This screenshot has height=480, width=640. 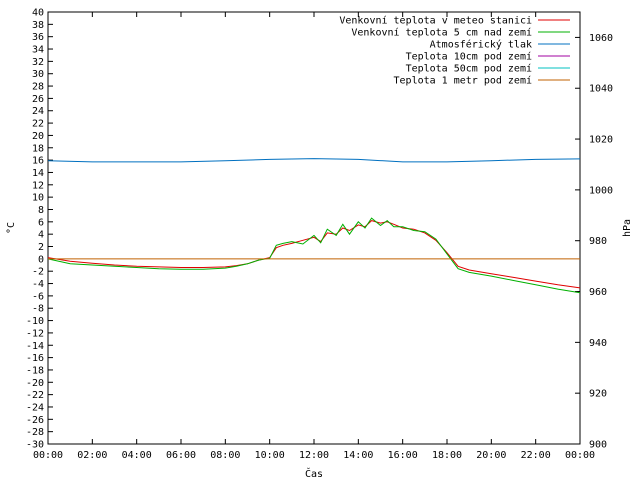 I want to click on legend-label: Venkovní teplota v meteo stanici, so click(x=435, y=21).